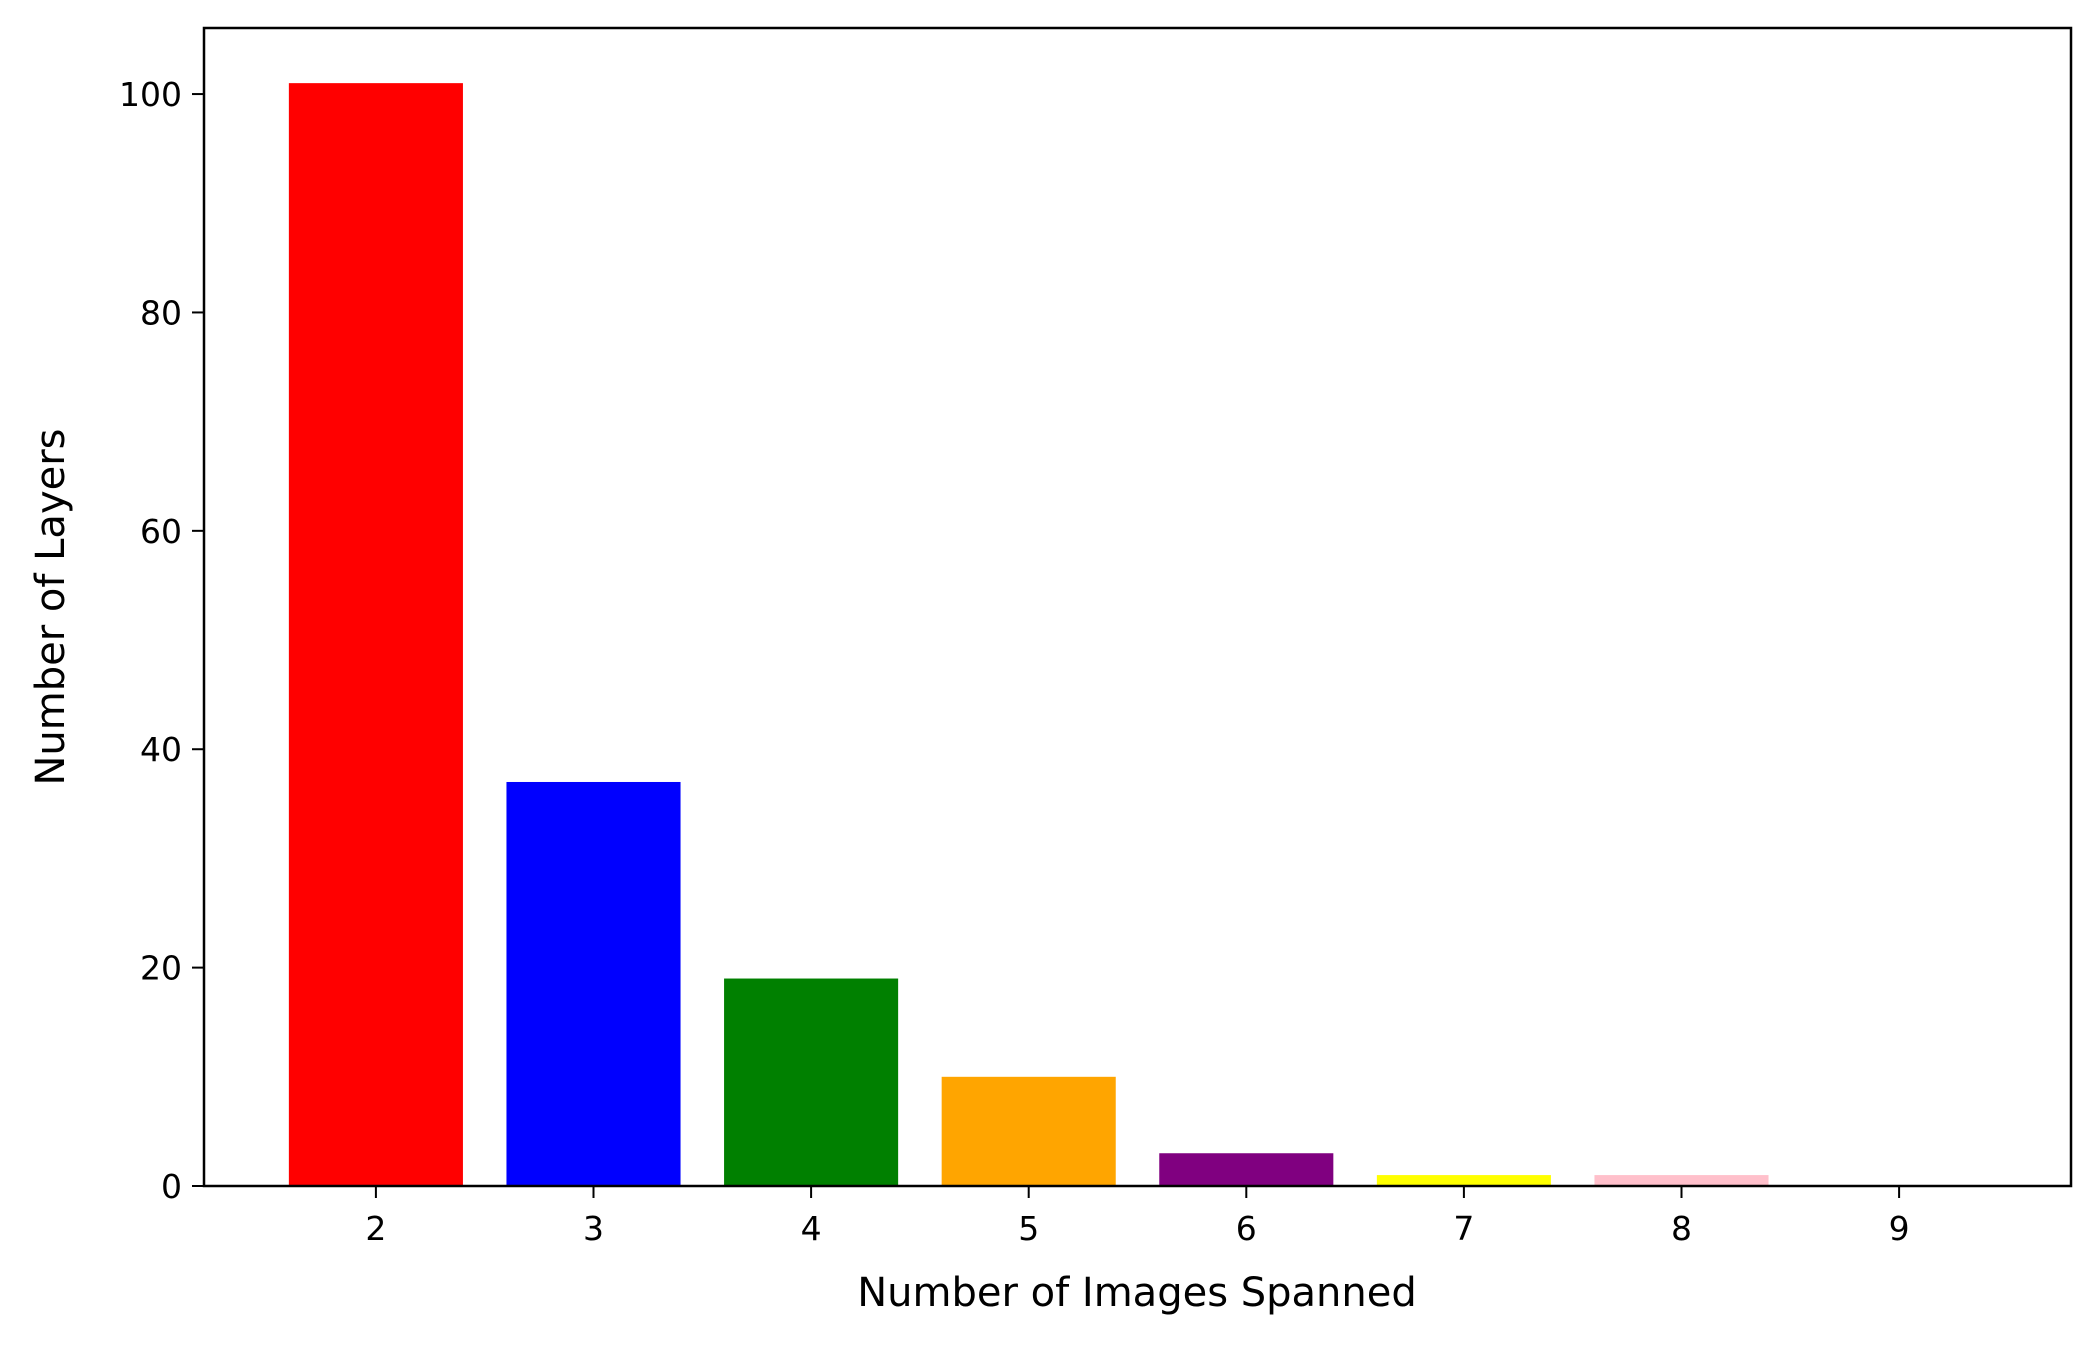  What do you see at coordinates (1463, 1228) in the screenshot?
I see `x-tick-label-7: 7` at bounding box center [1463, 1228].